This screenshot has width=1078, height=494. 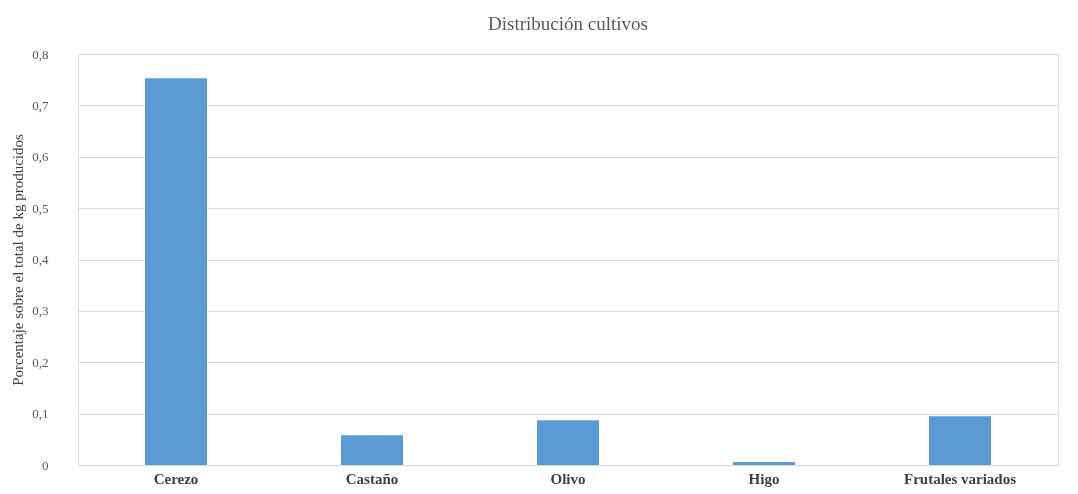 I want to click on chart-title: Distribución cultivos, so click(x=568, y=23).